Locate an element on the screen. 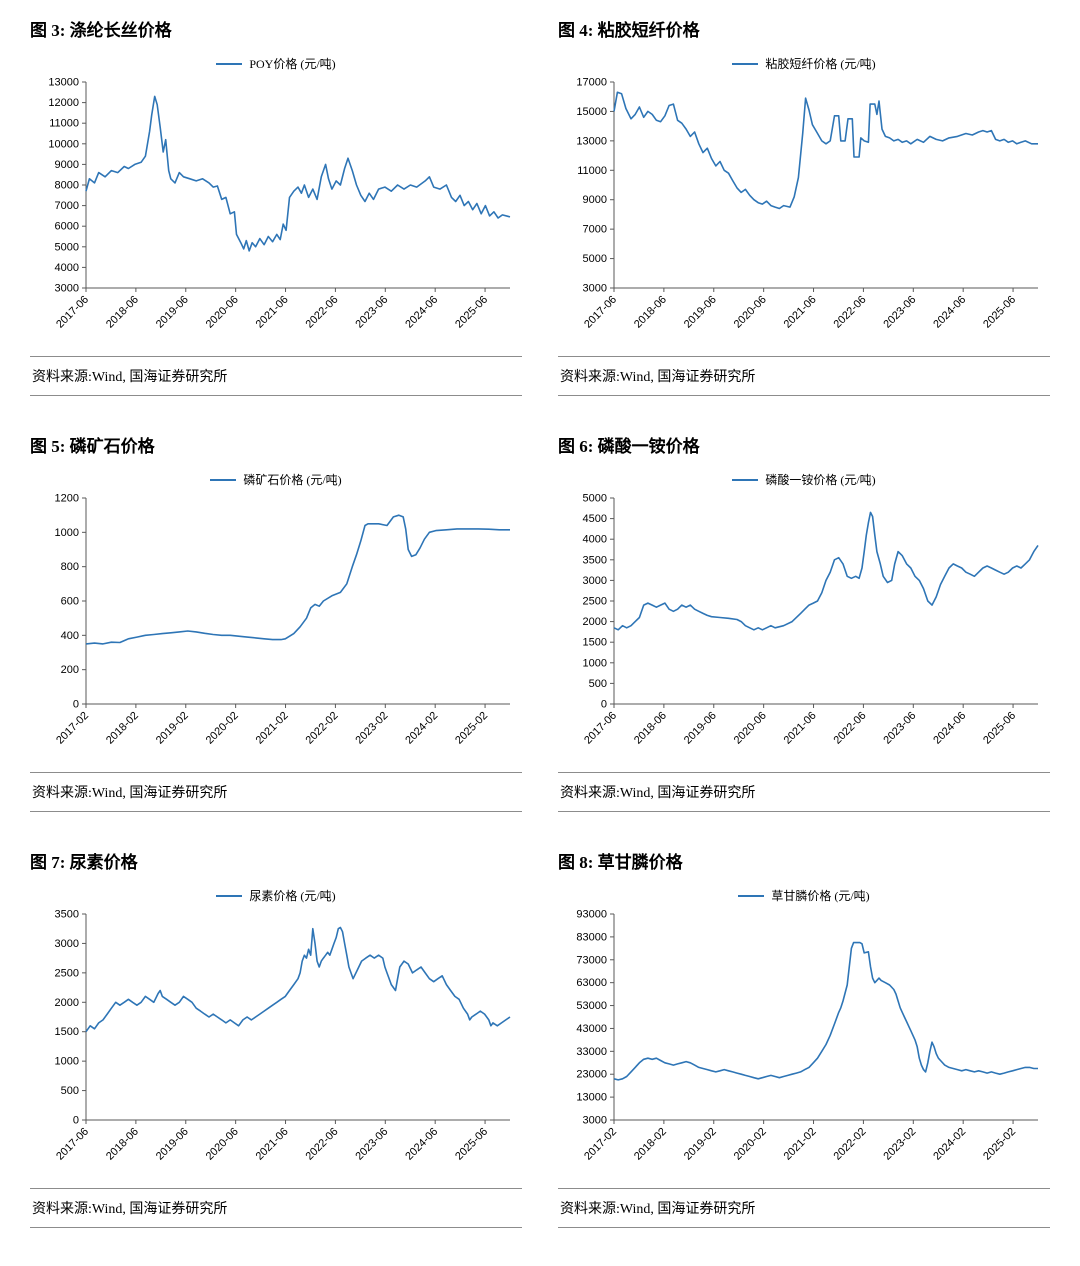 The width and height of the screenshot is (1080, 1266). svg-text: 400 is located at coordinates (70, 636).